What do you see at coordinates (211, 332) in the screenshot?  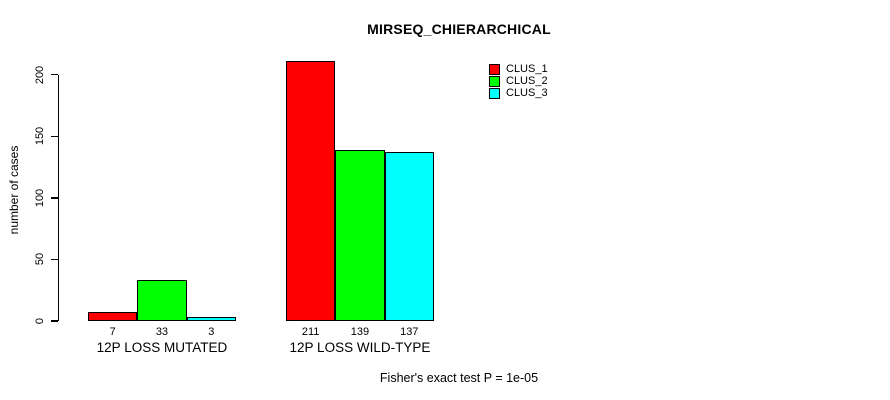 I see `bar-value-label: 3` at bounding box center [211, 332].